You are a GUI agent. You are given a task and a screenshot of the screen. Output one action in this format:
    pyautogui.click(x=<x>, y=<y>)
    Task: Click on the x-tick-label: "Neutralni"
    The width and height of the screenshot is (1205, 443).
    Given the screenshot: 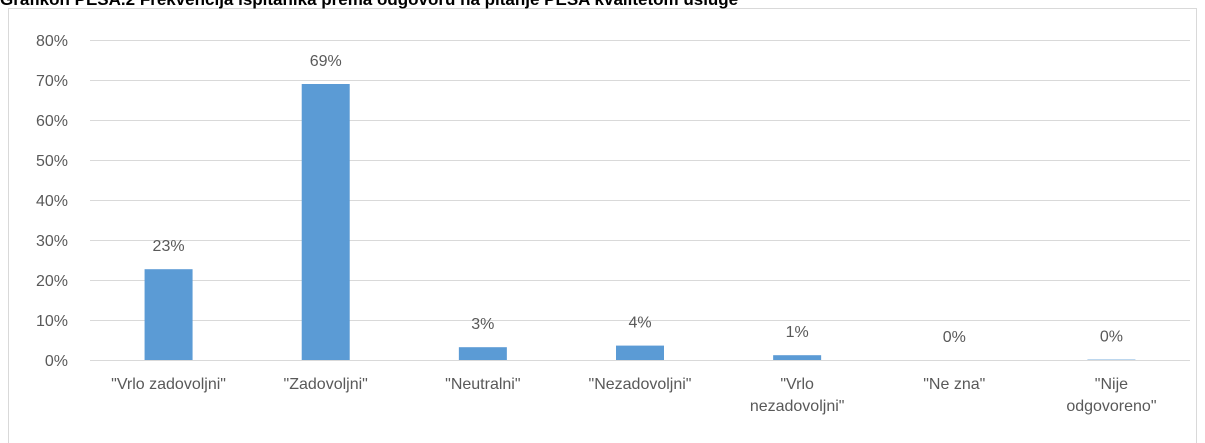 What is the action you would take?
    pyautogui.click(x=483, y=384)
    